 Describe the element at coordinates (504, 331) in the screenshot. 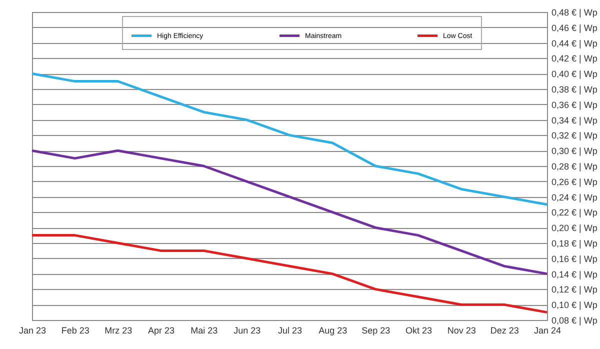

I see `x-tick-label: Dez 23` at that location.